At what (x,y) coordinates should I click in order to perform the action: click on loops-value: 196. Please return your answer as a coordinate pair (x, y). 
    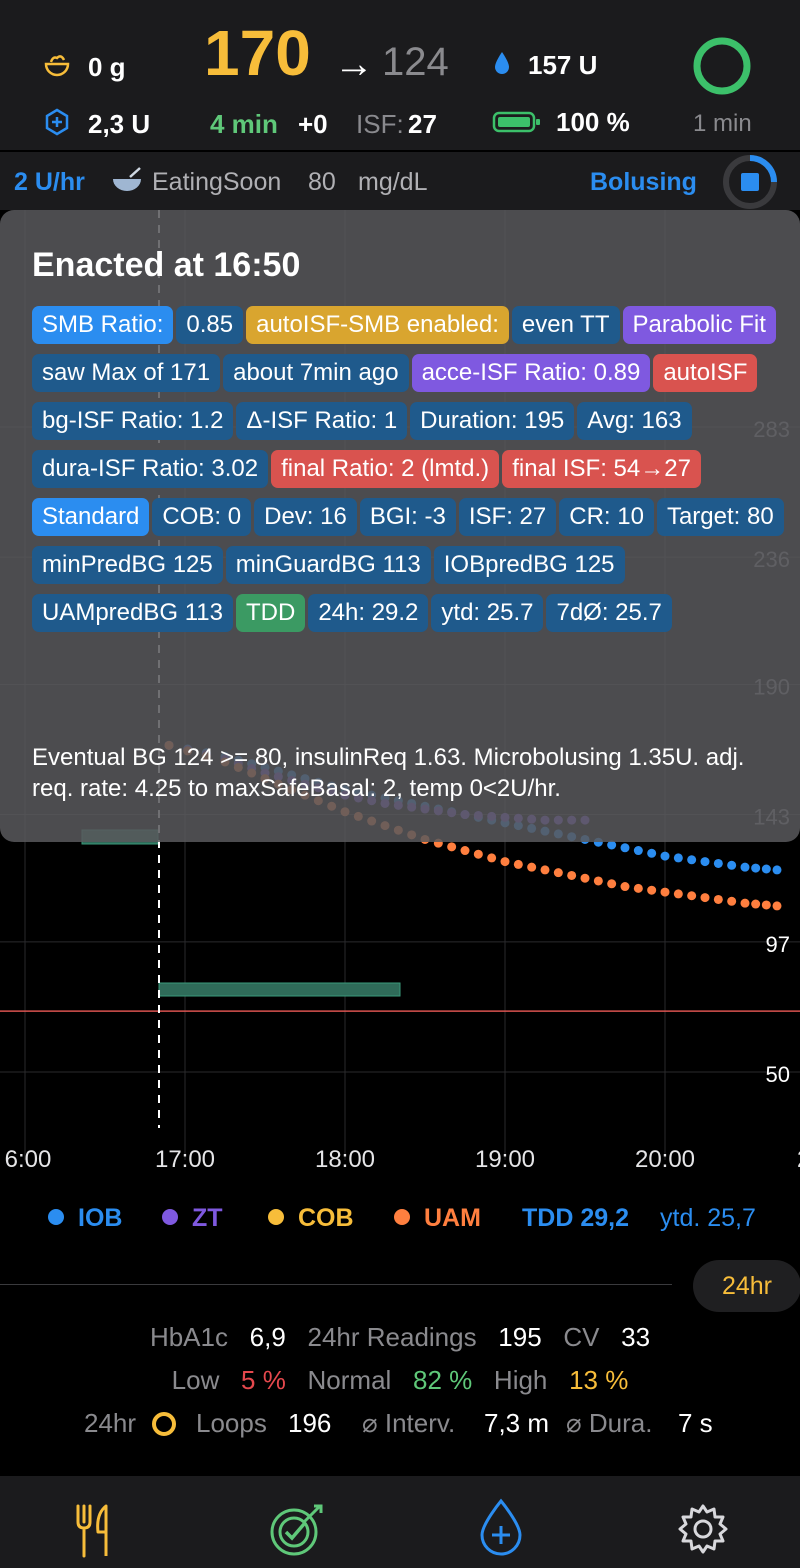
    Looking at the image, I should click on (310, 1423).